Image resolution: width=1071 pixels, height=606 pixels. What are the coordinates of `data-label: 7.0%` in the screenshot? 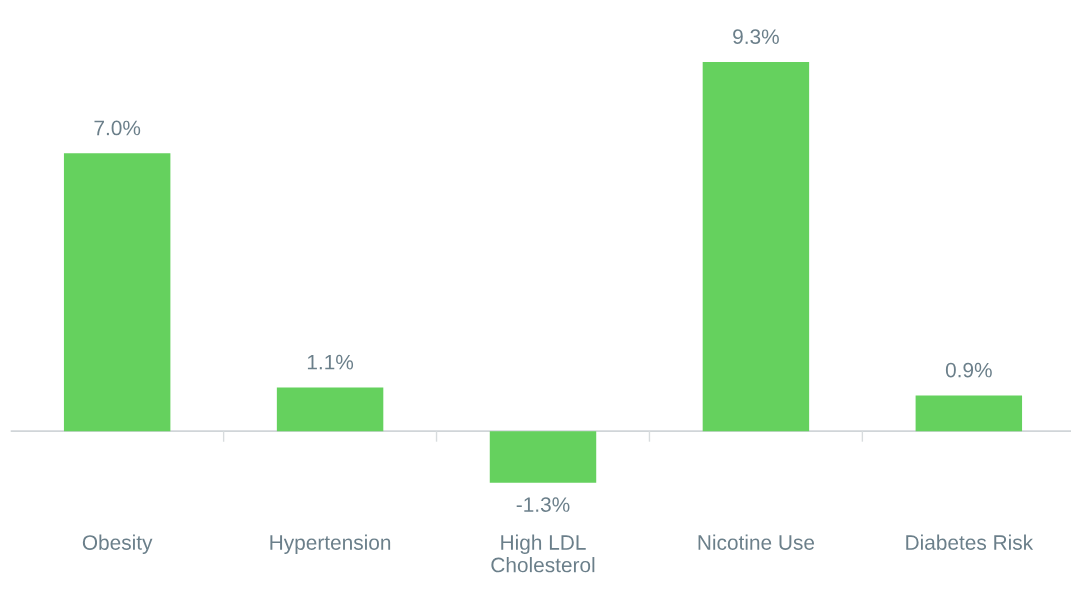 It's located at (117, 128).